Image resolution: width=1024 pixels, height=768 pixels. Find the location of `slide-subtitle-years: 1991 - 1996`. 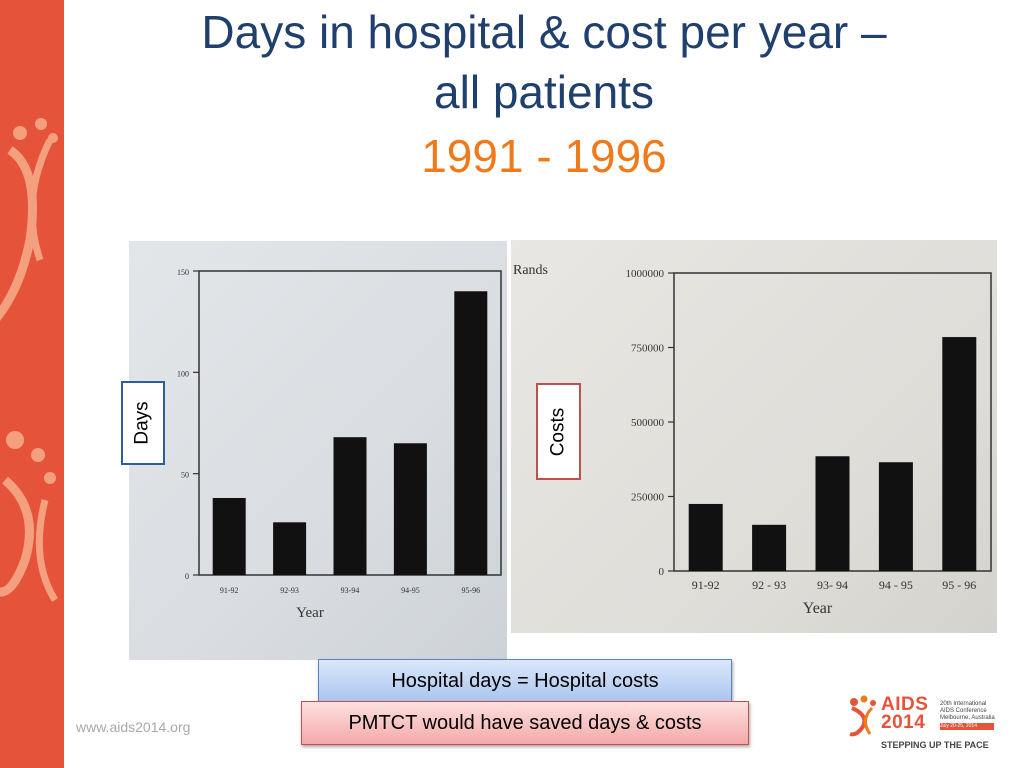

slide-subtitle-years: 1991 - 1996 is located at coordinates (544, 156).